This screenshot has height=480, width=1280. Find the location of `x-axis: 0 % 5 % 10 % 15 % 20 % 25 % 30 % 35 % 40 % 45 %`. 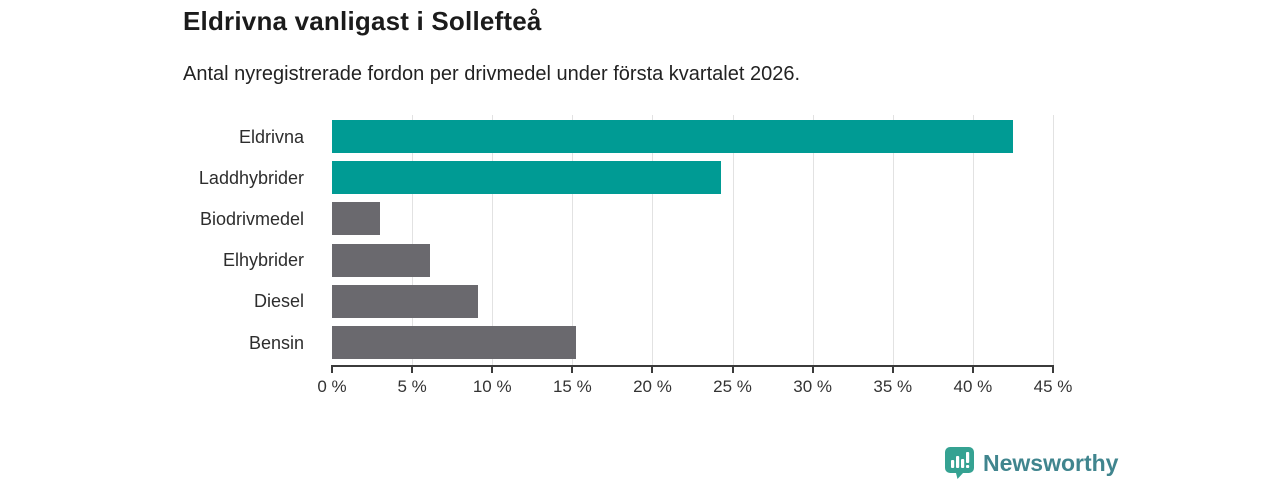

x-axis: 0 % 5 % 10 % 15 % 20 % 25 % 30 % 35 % 40 % 45 % is located at coordinates (694, 383).